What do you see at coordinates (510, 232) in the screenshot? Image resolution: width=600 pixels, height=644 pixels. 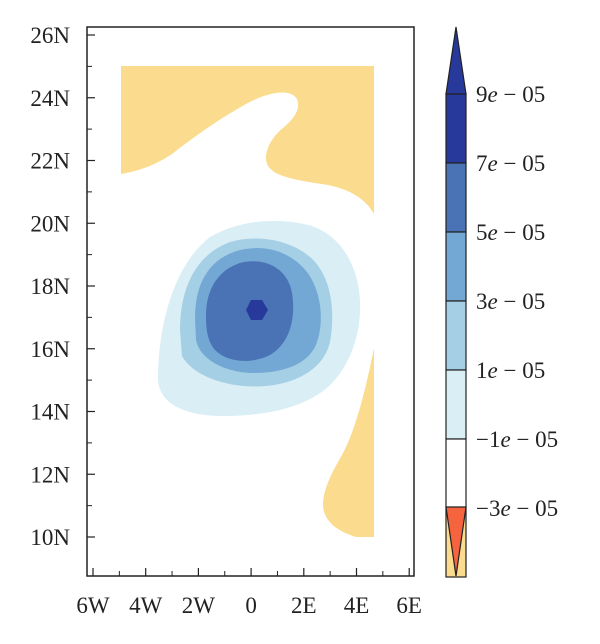 I see `colorbar-level-label: 5e − 05` at bounding box center [510, 232].